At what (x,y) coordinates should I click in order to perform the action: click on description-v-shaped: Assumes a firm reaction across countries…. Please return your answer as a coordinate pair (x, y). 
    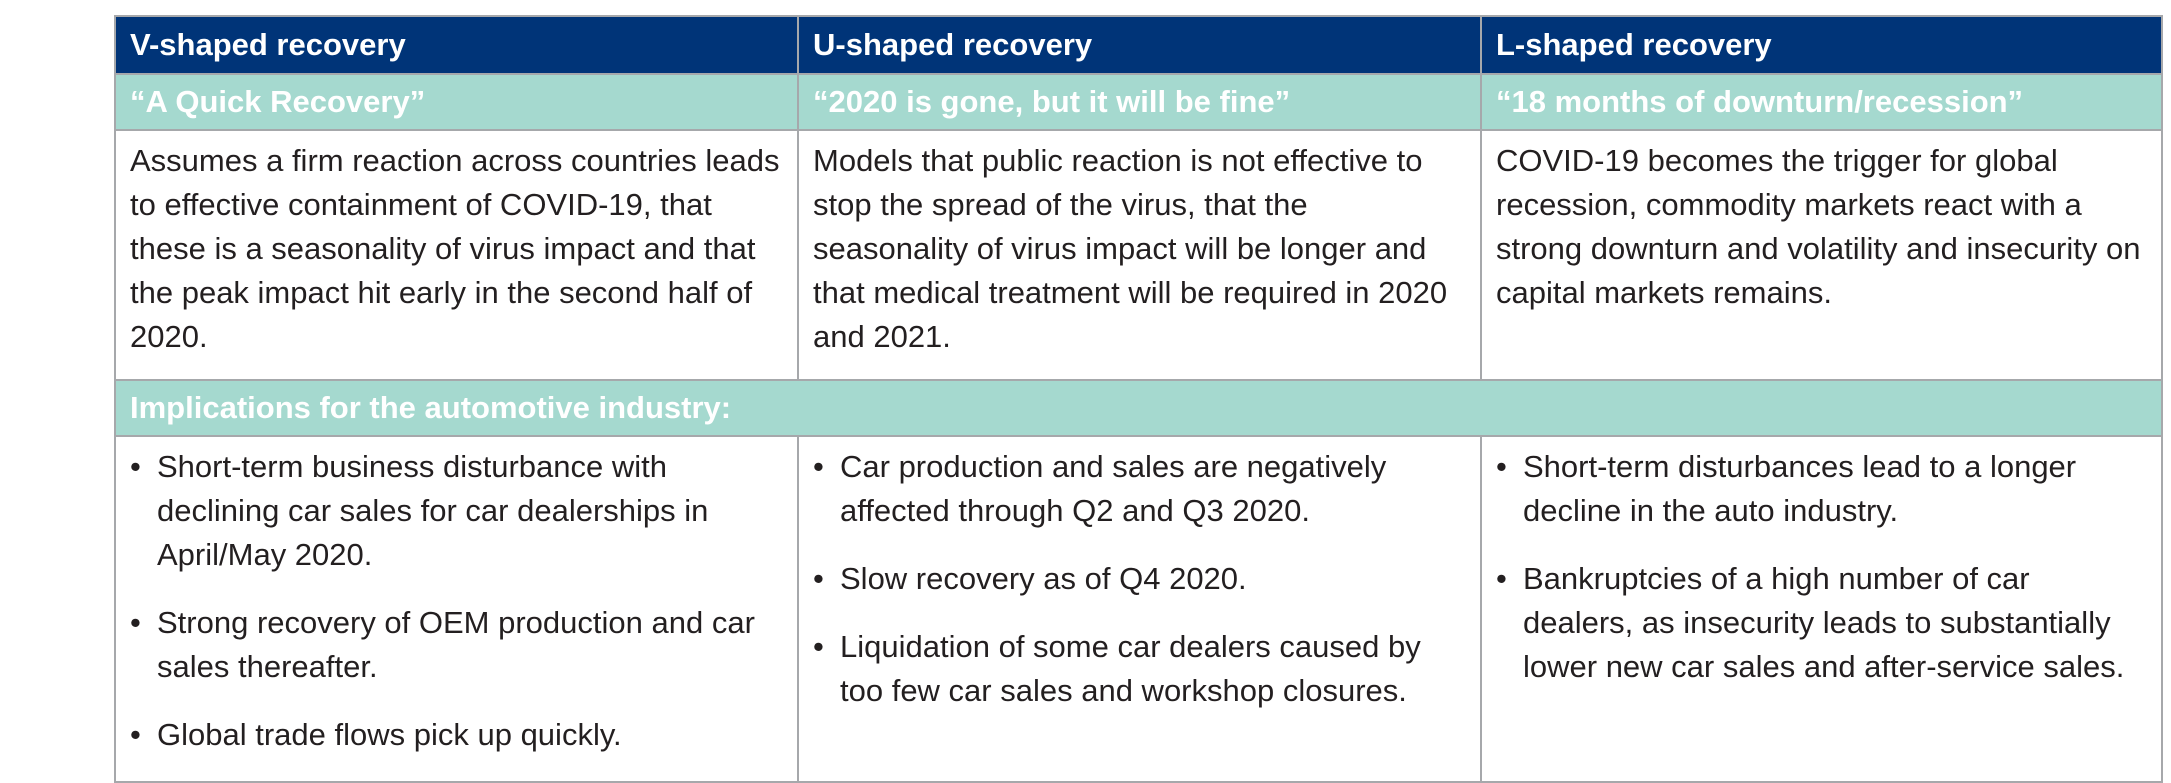
    Looking at the image, I should click on (456, 255).